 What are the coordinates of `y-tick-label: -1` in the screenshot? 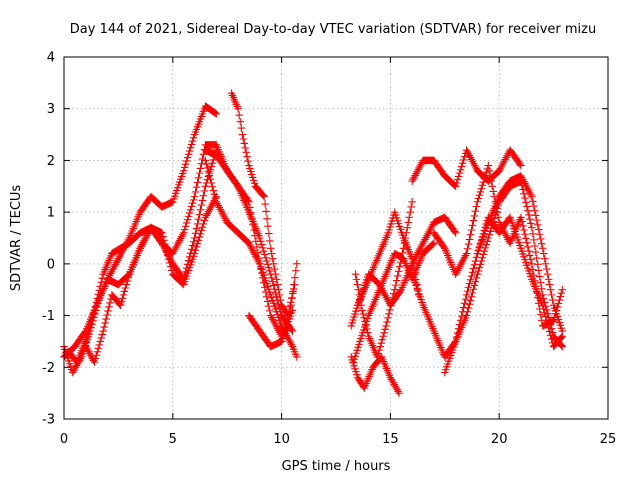 It's located at (48, 316).